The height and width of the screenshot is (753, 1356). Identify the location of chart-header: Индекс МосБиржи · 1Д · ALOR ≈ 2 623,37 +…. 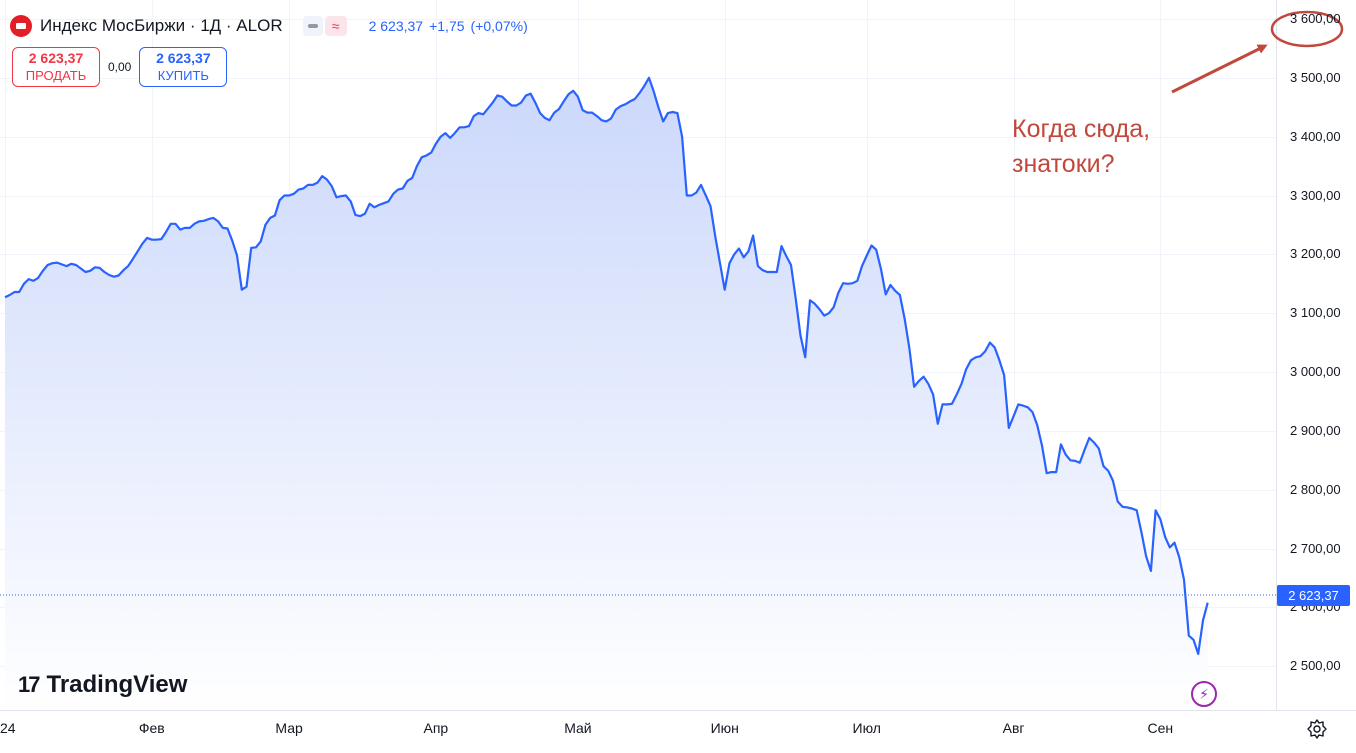
(269, 26).